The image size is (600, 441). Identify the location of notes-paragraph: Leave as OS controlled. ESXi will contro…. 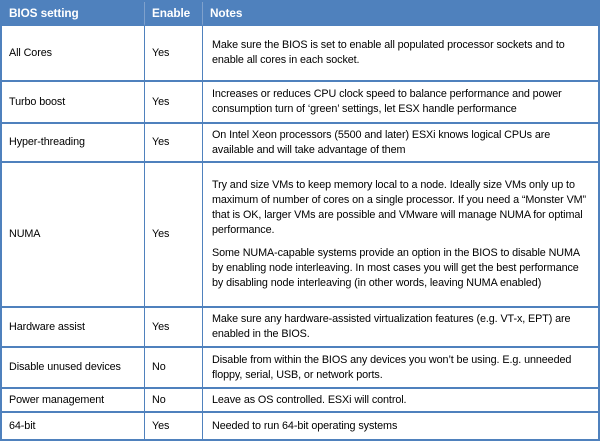
(309, 399).